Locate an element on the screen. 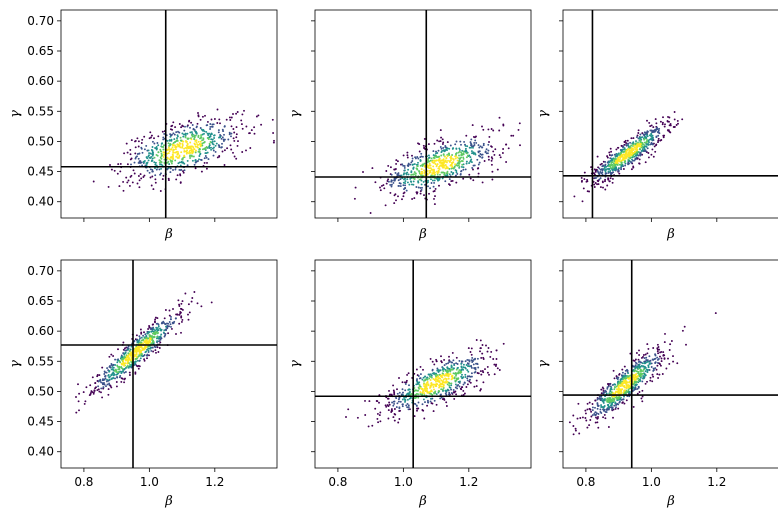 The width and height of the screenshot is (778, 529). x-tick-label: 1.0 is located at coordinates (149, 482).